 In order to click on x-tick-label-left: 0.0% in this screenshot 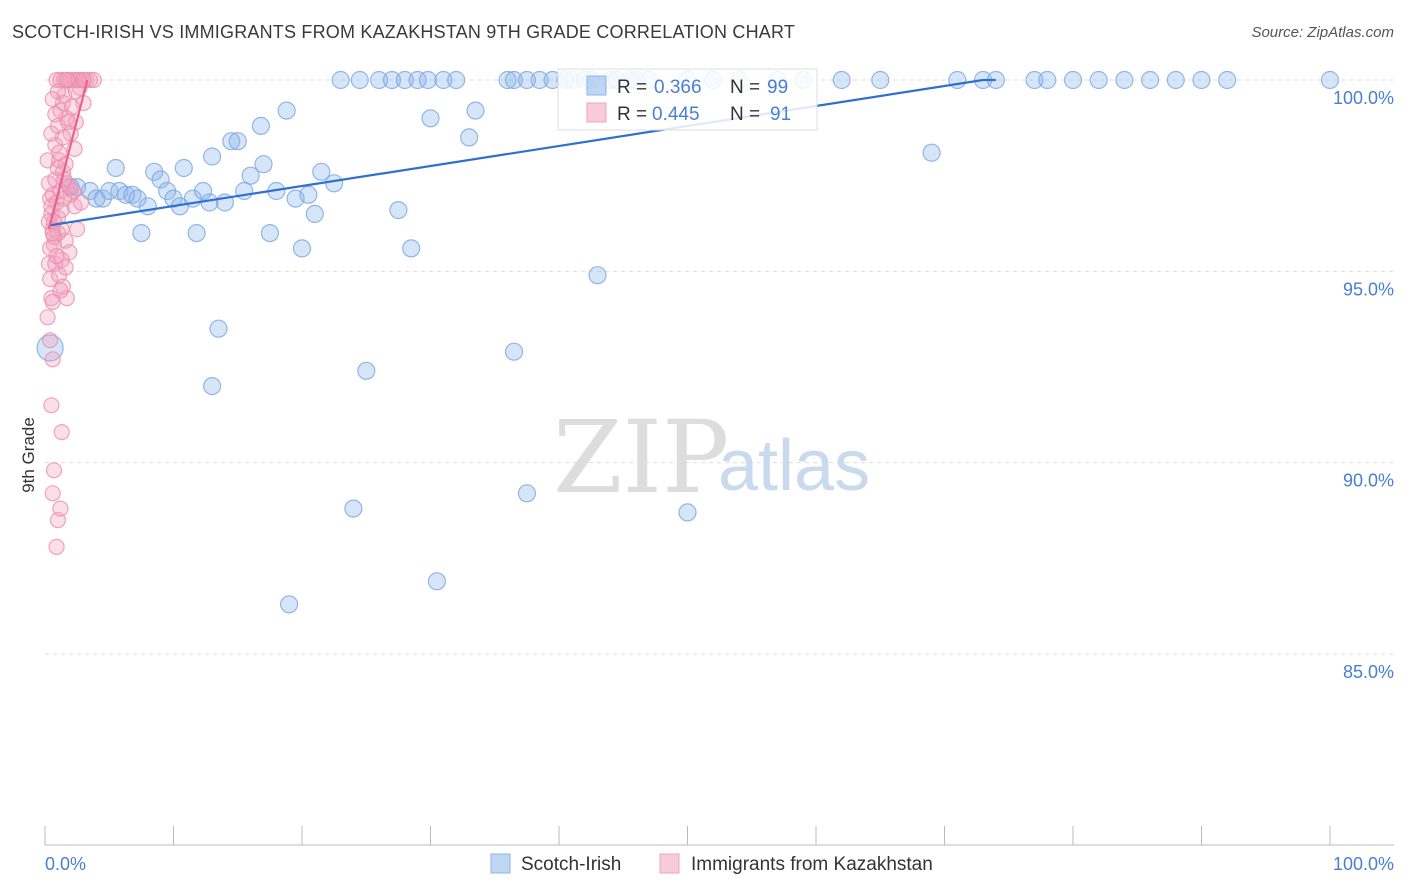, I will do `click(65, 864)`.